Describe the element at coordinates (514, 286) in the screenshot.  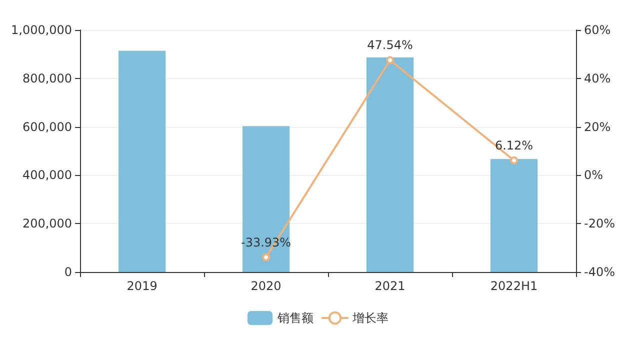
I see `x-tick-label: 2022H1` at that location.